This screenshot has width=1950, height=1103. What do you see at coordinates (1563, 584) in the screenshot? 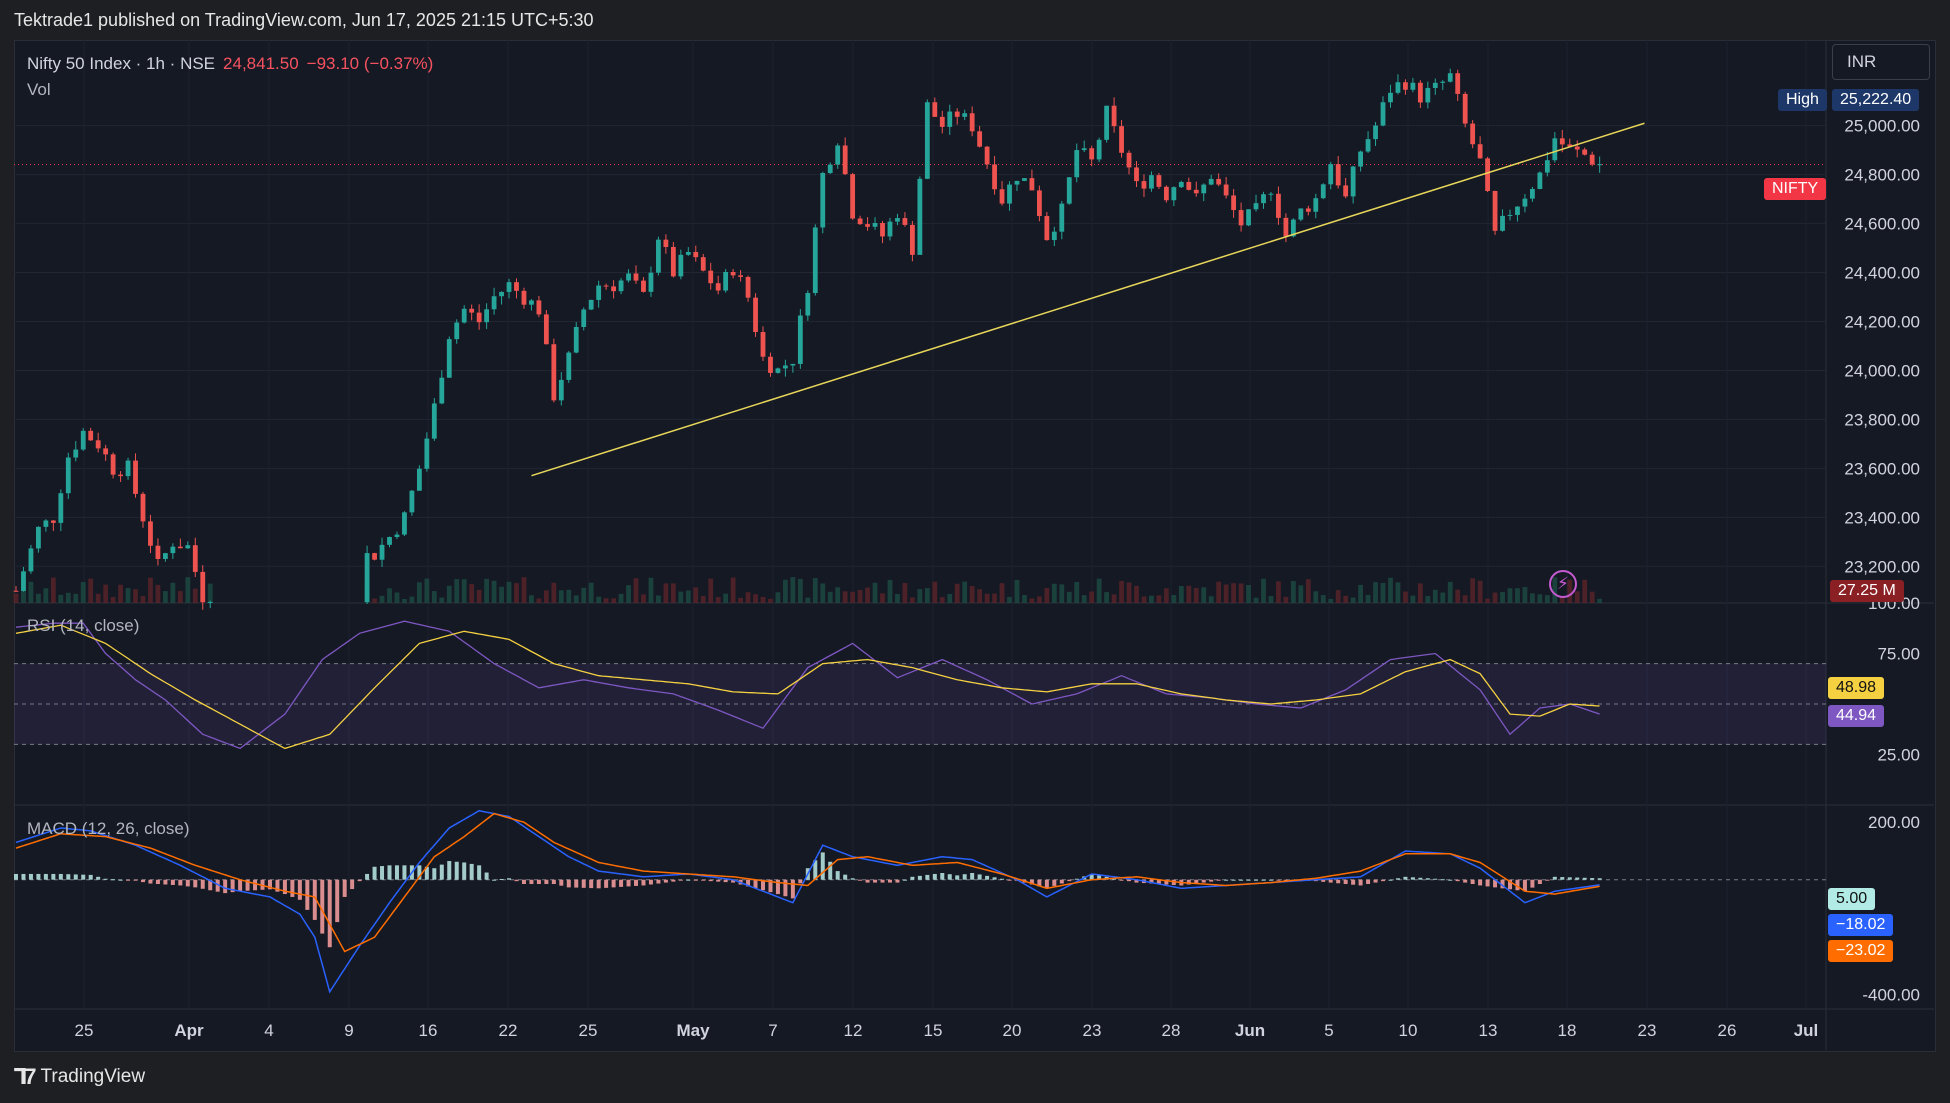
I see `alert-icon: ⚡` at bounding box center [1563, 584].